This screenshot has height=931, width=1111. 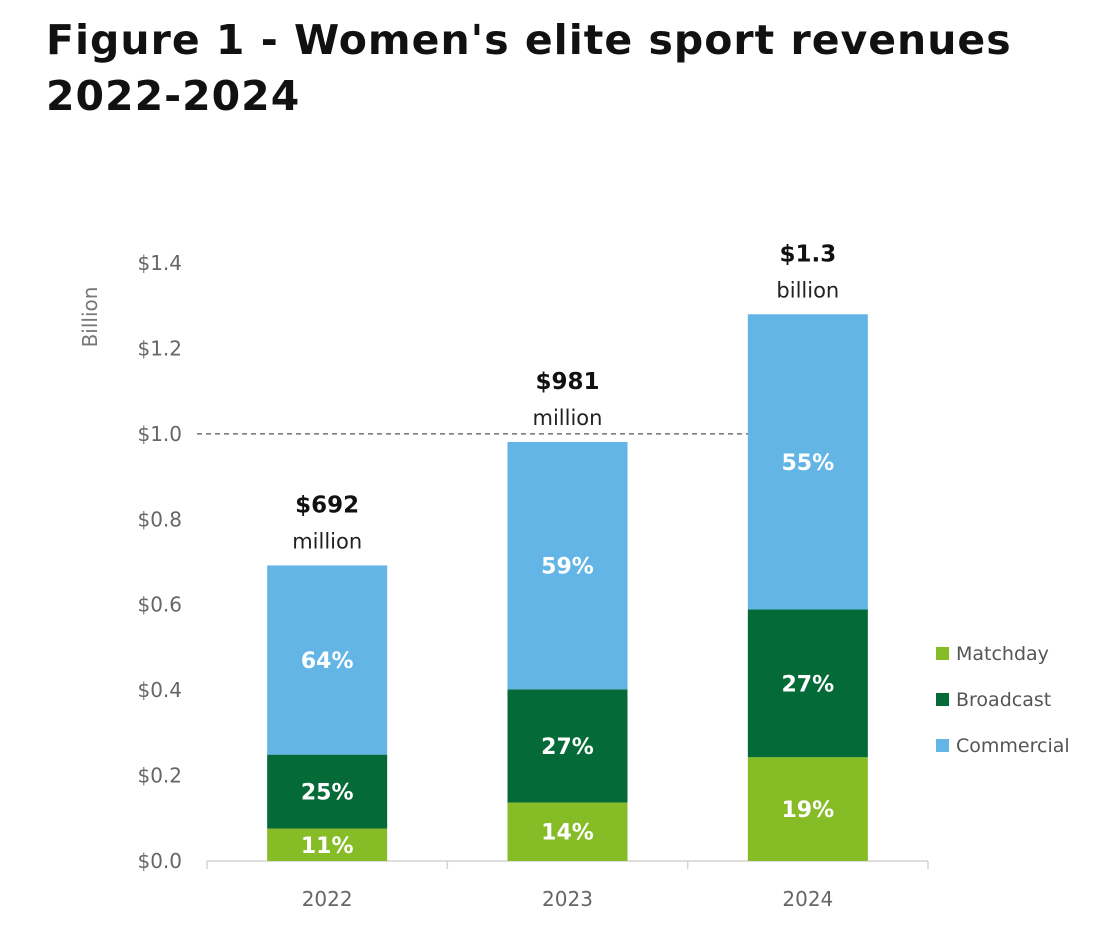 What do you see at coordinates (90, 317) in the screenshot?
I see `y-axis-title: Billion` at bounding box center [90, 317].